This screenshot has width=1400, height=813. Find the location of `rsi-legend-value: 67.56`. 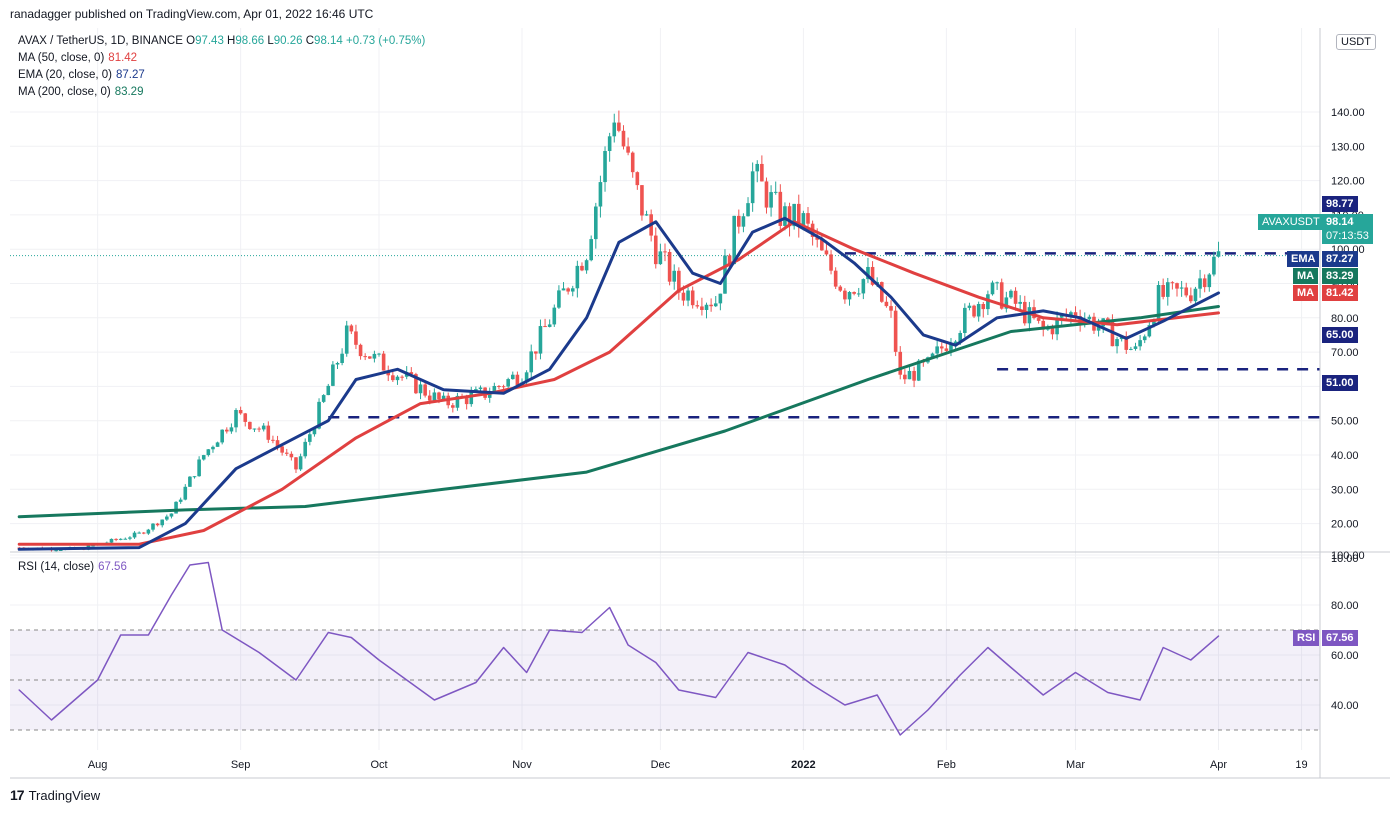

rsi-legend-value: 67.56 is located at coordinates (112, 567).